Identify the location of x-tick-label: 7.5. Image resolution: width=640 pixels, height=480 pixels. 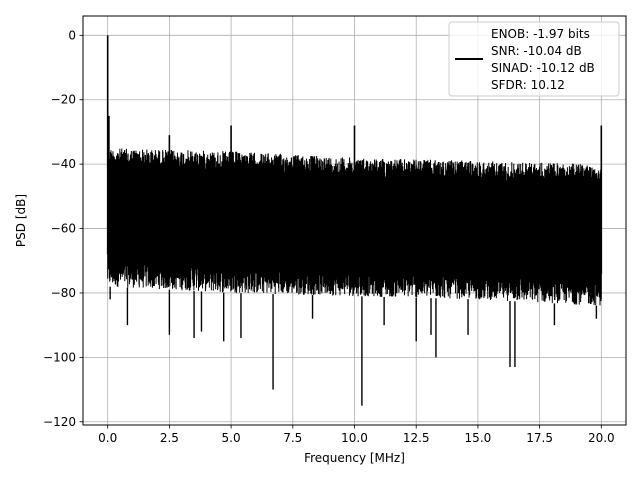
(292, 438).